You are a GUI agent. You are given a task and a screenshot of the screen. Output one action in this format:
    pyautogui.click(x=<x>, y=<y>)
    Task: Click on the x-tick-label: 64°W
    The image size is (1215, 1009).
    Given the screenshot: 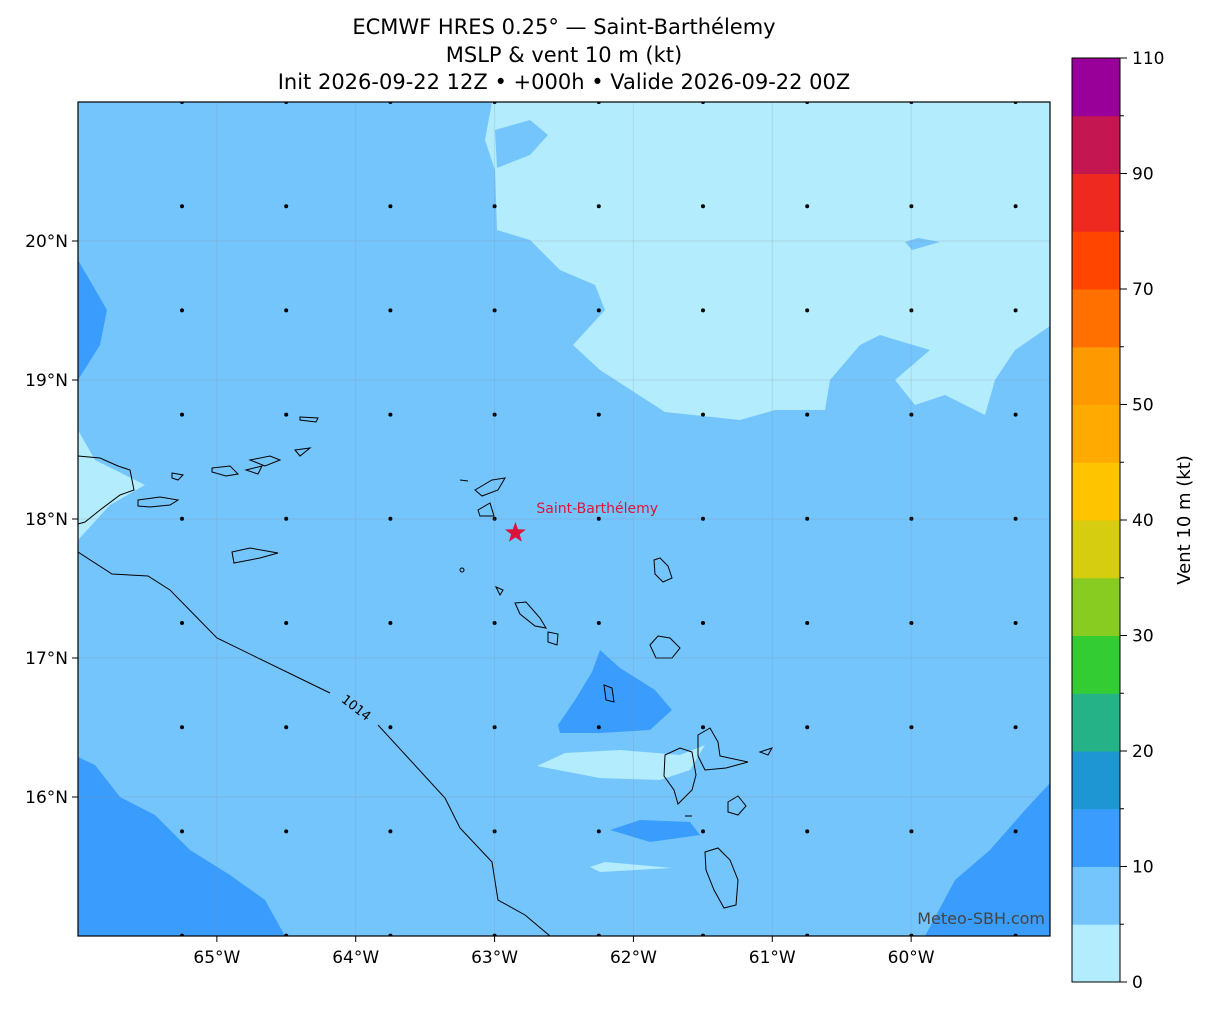 What is the action you would take?
    pyautogui.click(x=355, y=958)
    